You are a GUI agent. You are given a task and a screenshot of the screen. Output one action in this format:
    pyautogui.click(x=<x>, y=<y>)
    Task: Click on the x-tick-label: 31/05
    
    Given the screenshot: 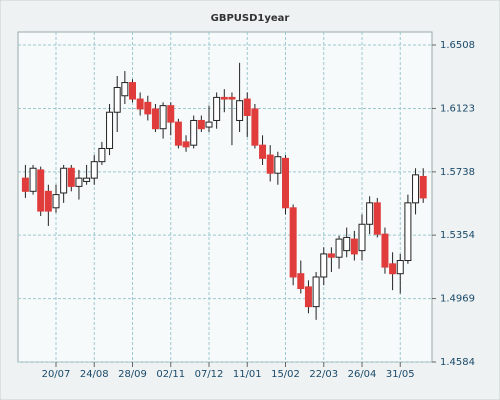 What is the action you would take?
    pyautogui.click(x=400, y=374)
    